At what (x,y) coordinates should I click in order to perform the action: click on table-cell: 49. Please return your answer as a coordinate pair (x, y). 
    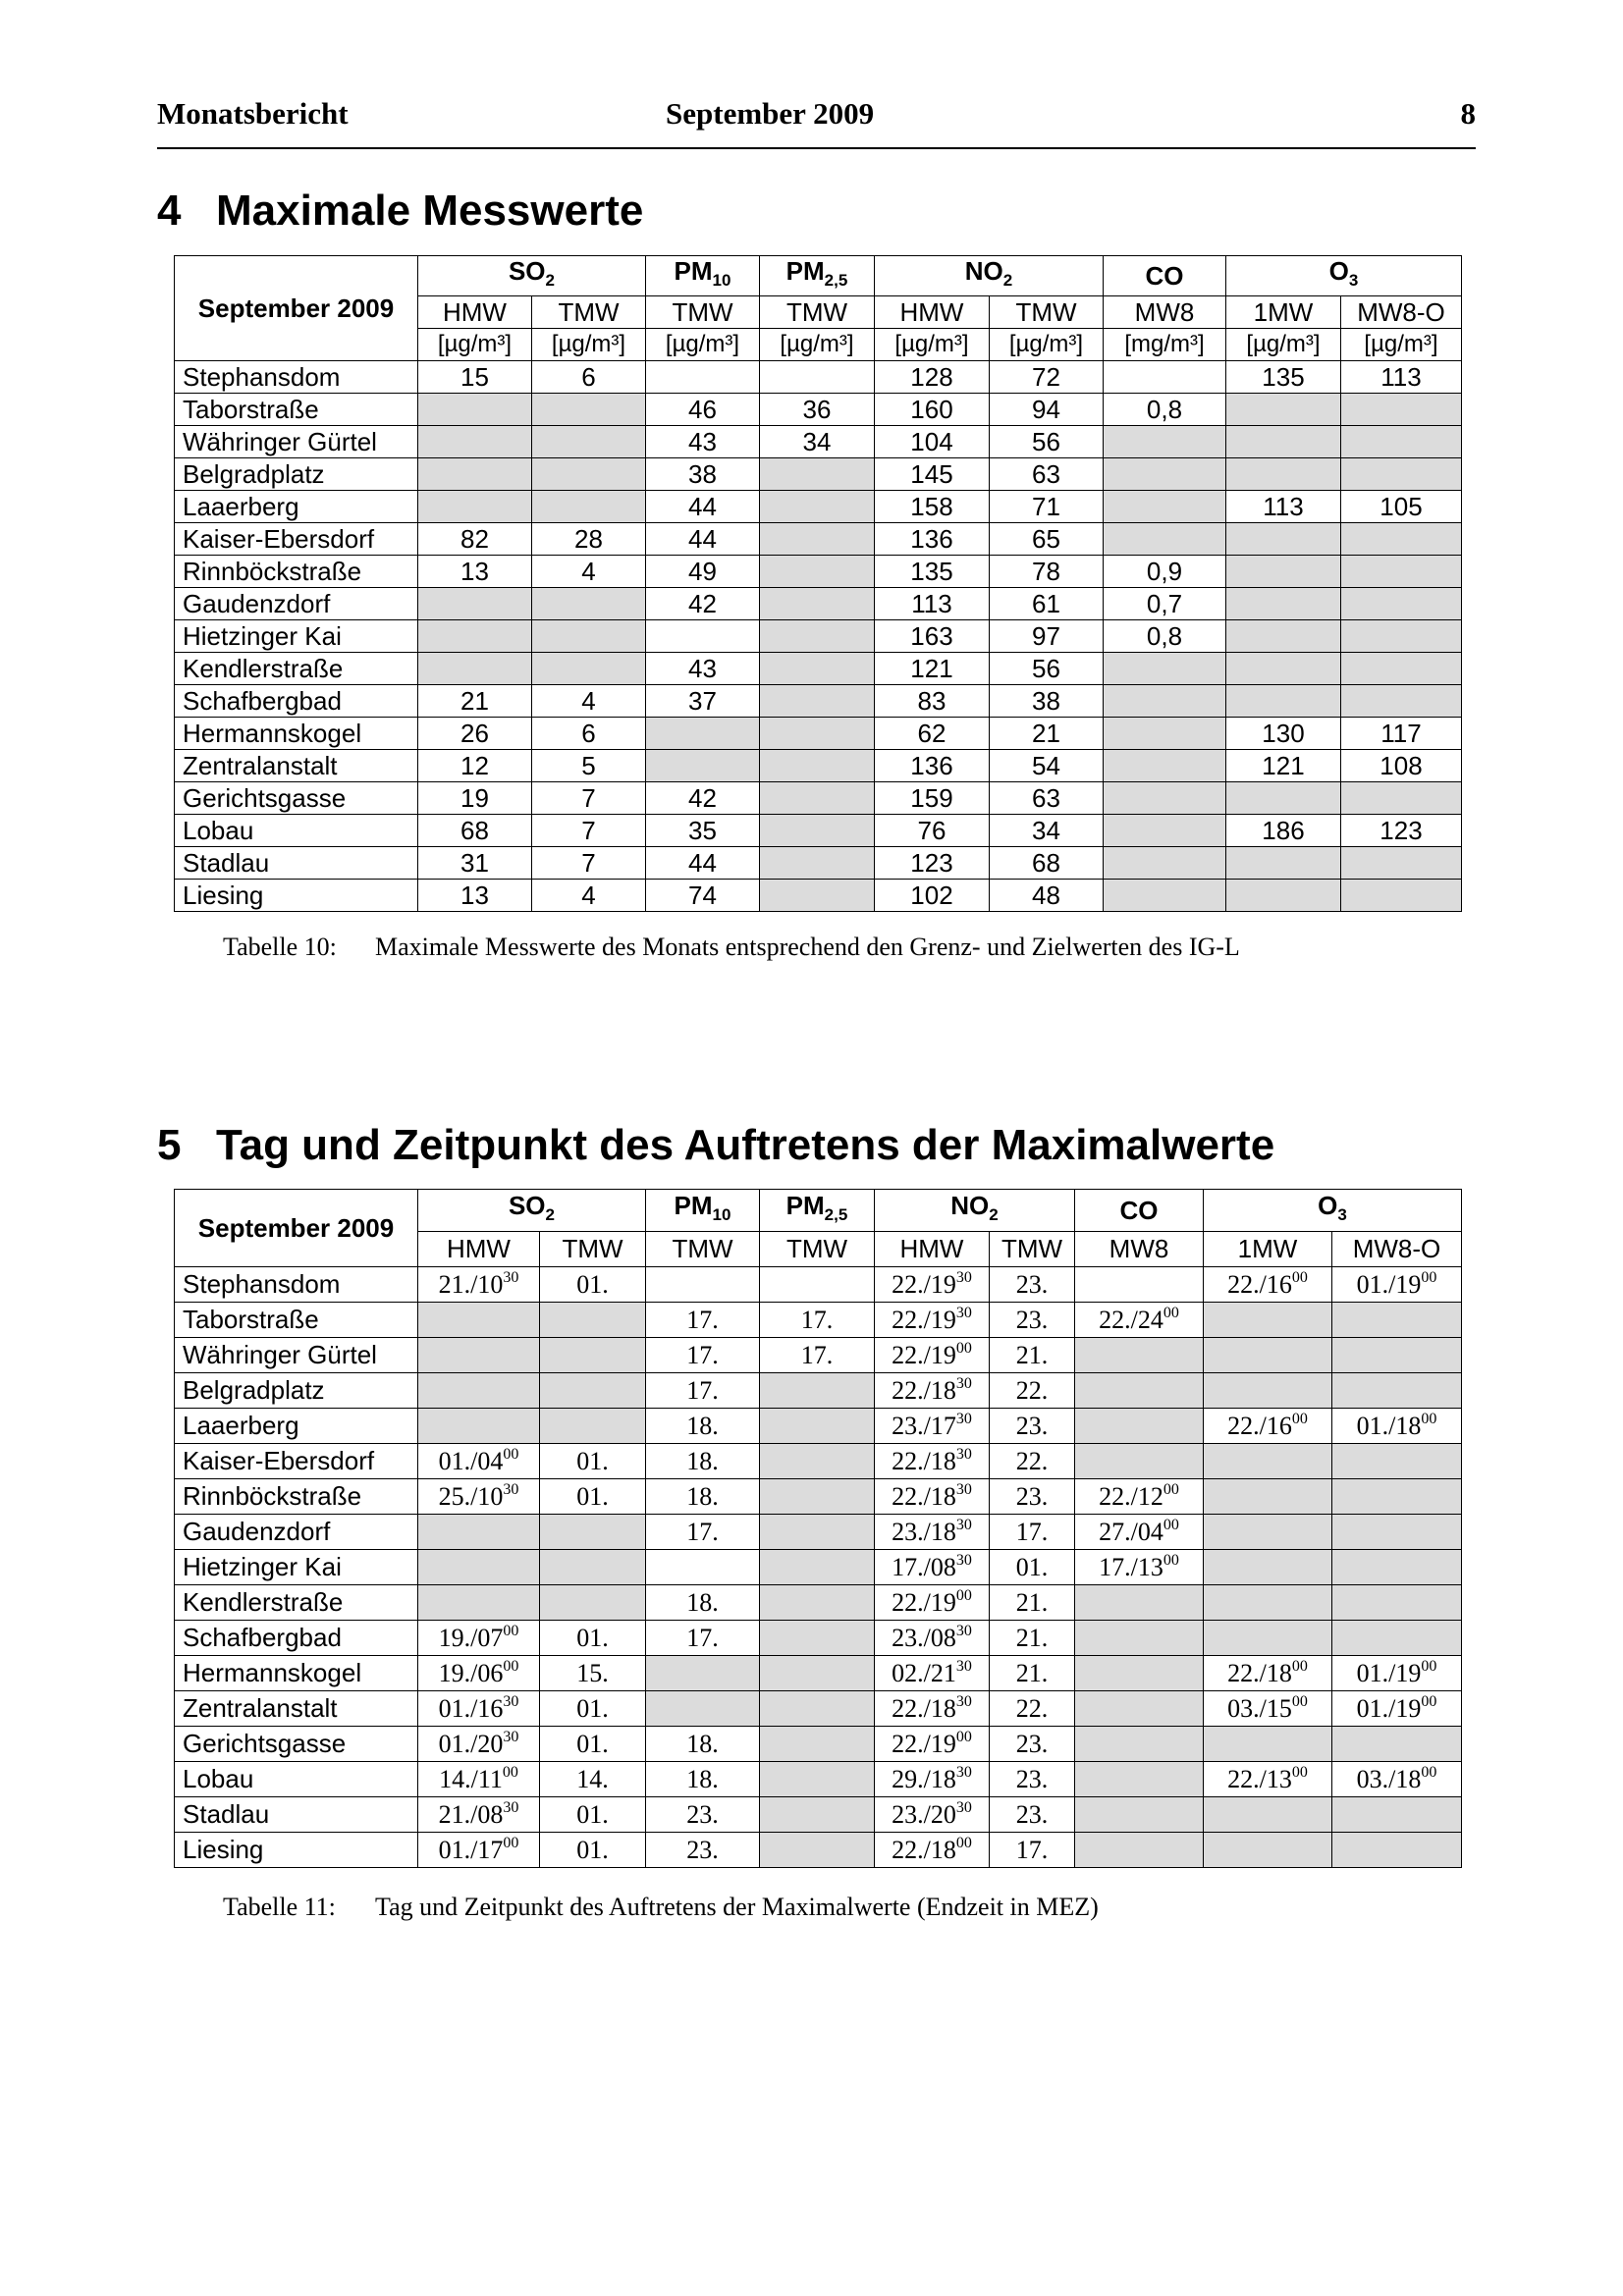
    Looking at the image, I should click on (702, 572).